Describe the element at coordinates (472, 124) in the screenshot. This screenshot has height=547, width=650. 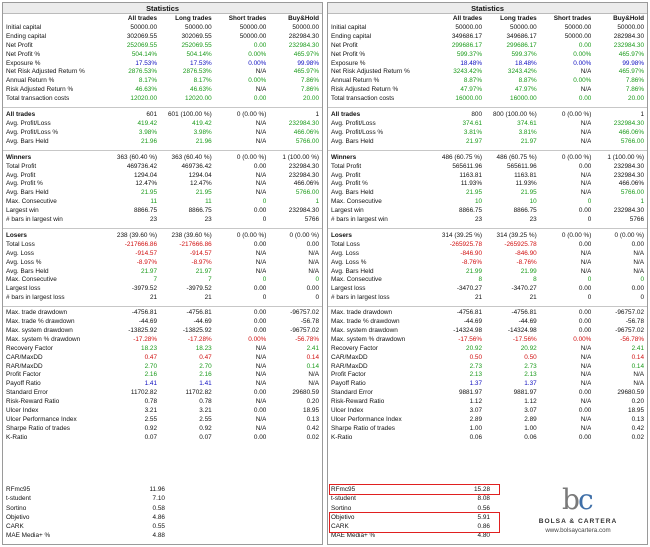
I see `stat-value: 374.61` at that location.